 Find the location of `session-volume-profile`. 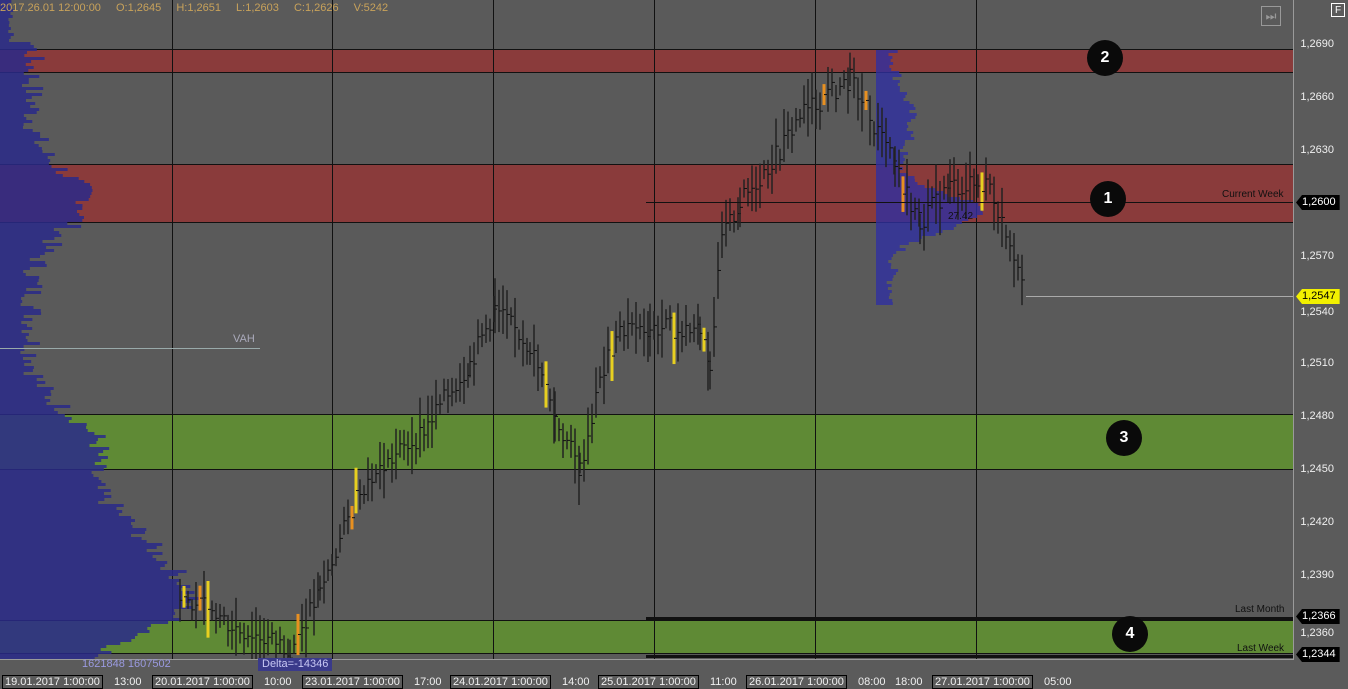

session-volume-profile is located at coordinates (929, 177).